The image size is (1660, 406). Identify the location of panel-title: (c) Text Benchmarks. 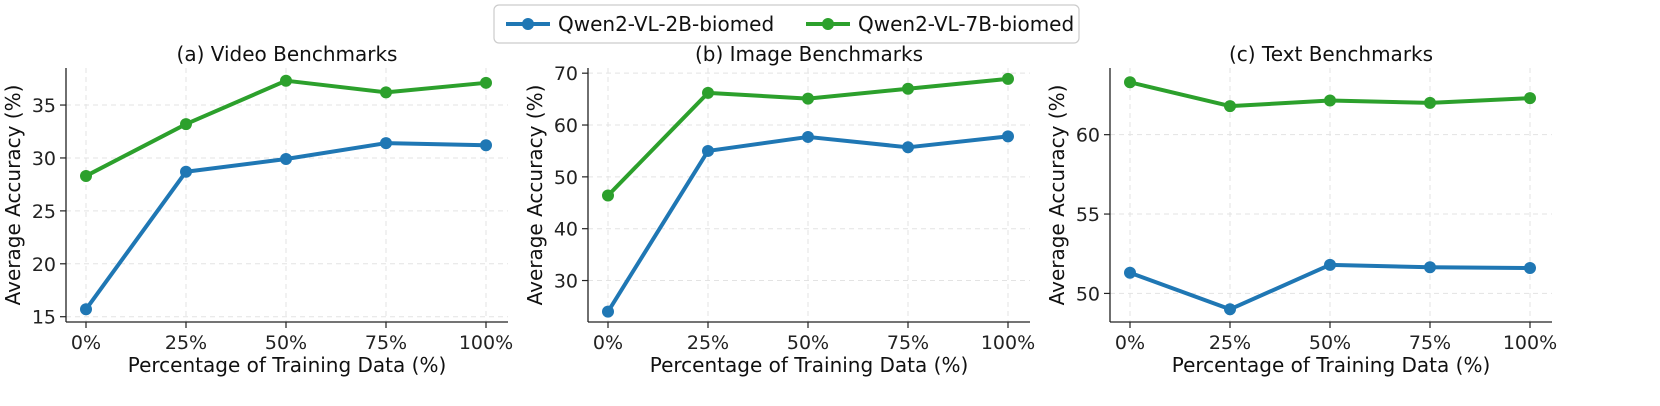
(1331, 54).